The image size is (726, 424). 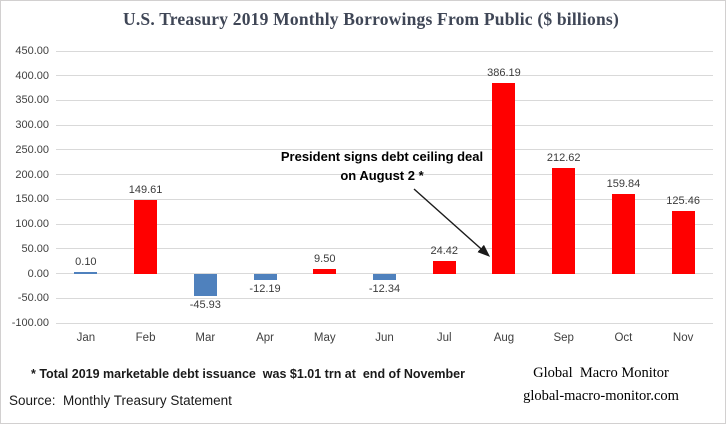 I want to click on brand-name: Global Macro Monitor, so click(x=601, y=373).